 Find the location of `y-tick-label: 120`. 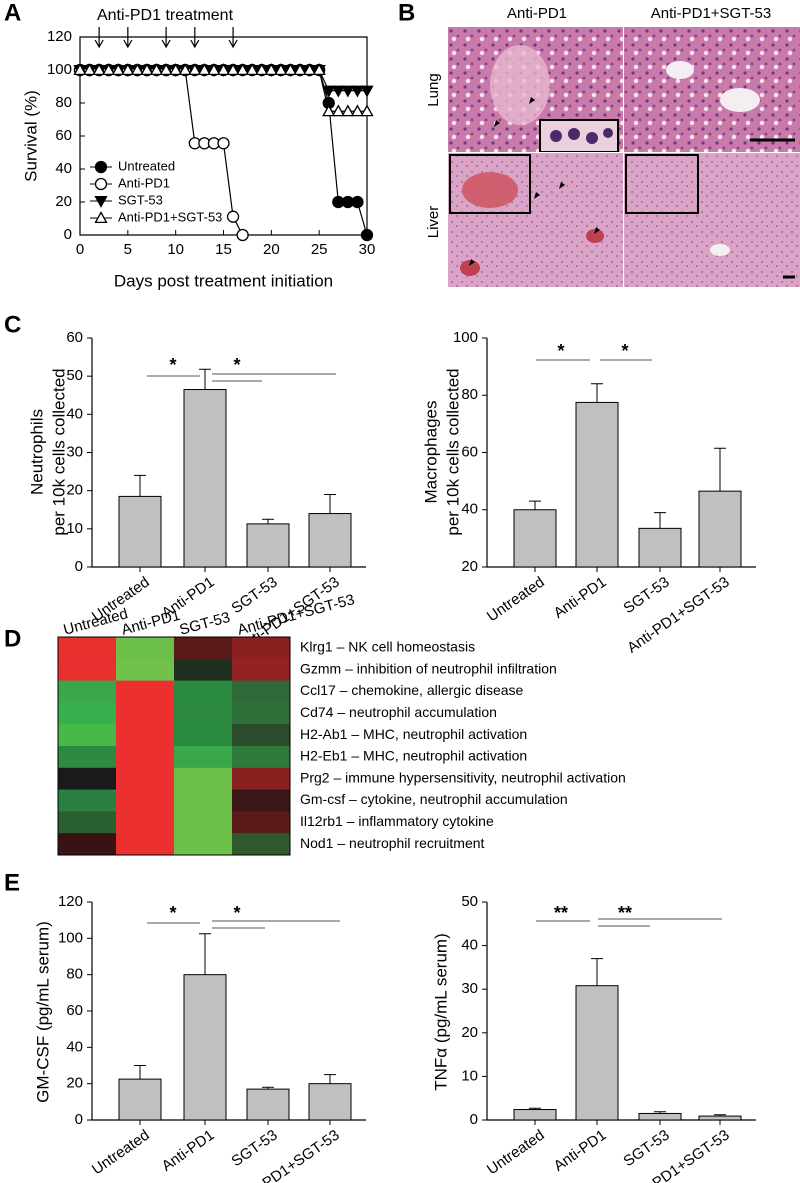

y-tick-label: 120 is located at coordinates (70, 901).